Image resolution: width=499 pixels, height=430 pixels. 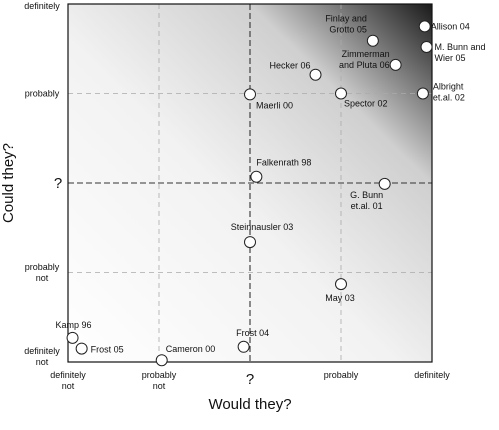 I want to click on y-tick-label: probably, so click(x=42, y=94).